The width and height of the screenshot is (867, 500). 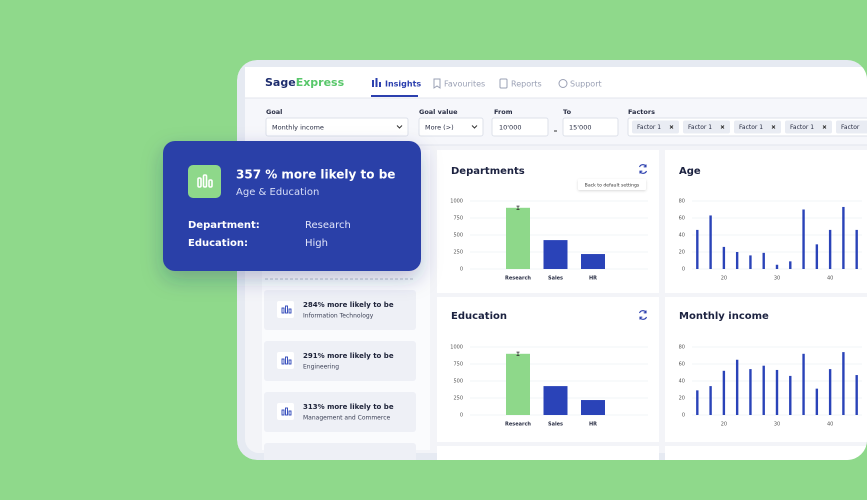 What do you see at coordinates (488, 171) in the screenshot?
I see `chart-title: Departments` at bounding box center [488, 171].